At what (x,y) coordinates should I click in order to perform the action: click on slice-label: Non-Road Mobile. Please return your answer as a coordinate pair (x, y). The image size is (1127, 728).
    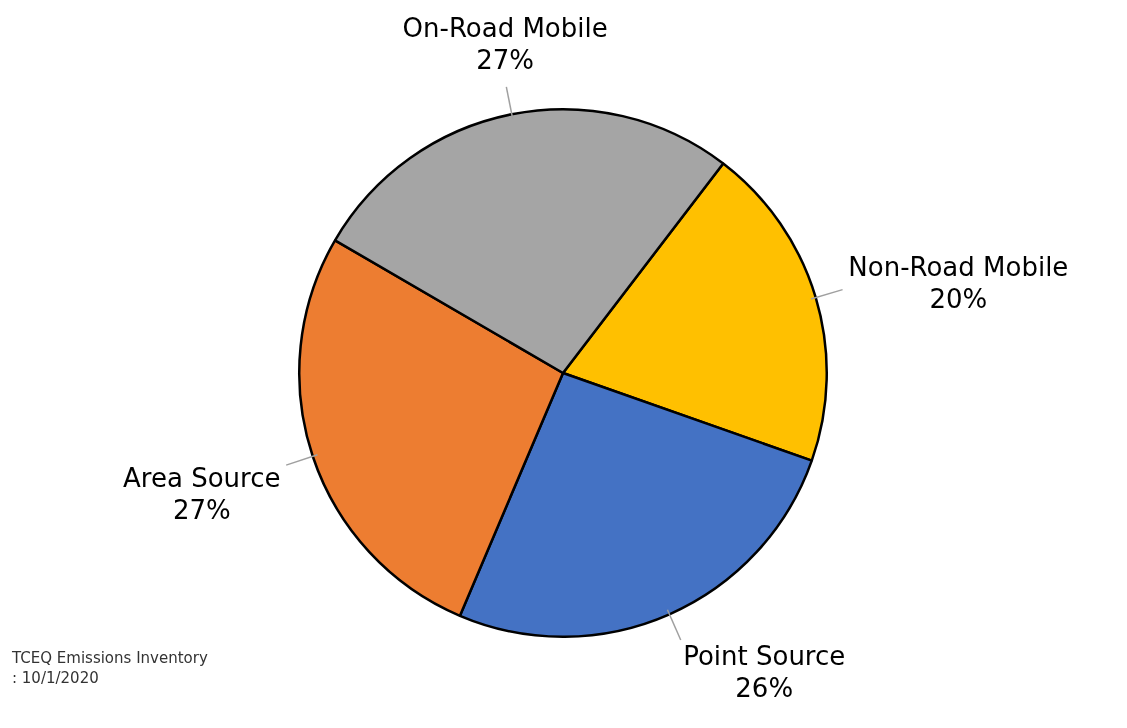
    Looking at the image, I should click on (958, 266).